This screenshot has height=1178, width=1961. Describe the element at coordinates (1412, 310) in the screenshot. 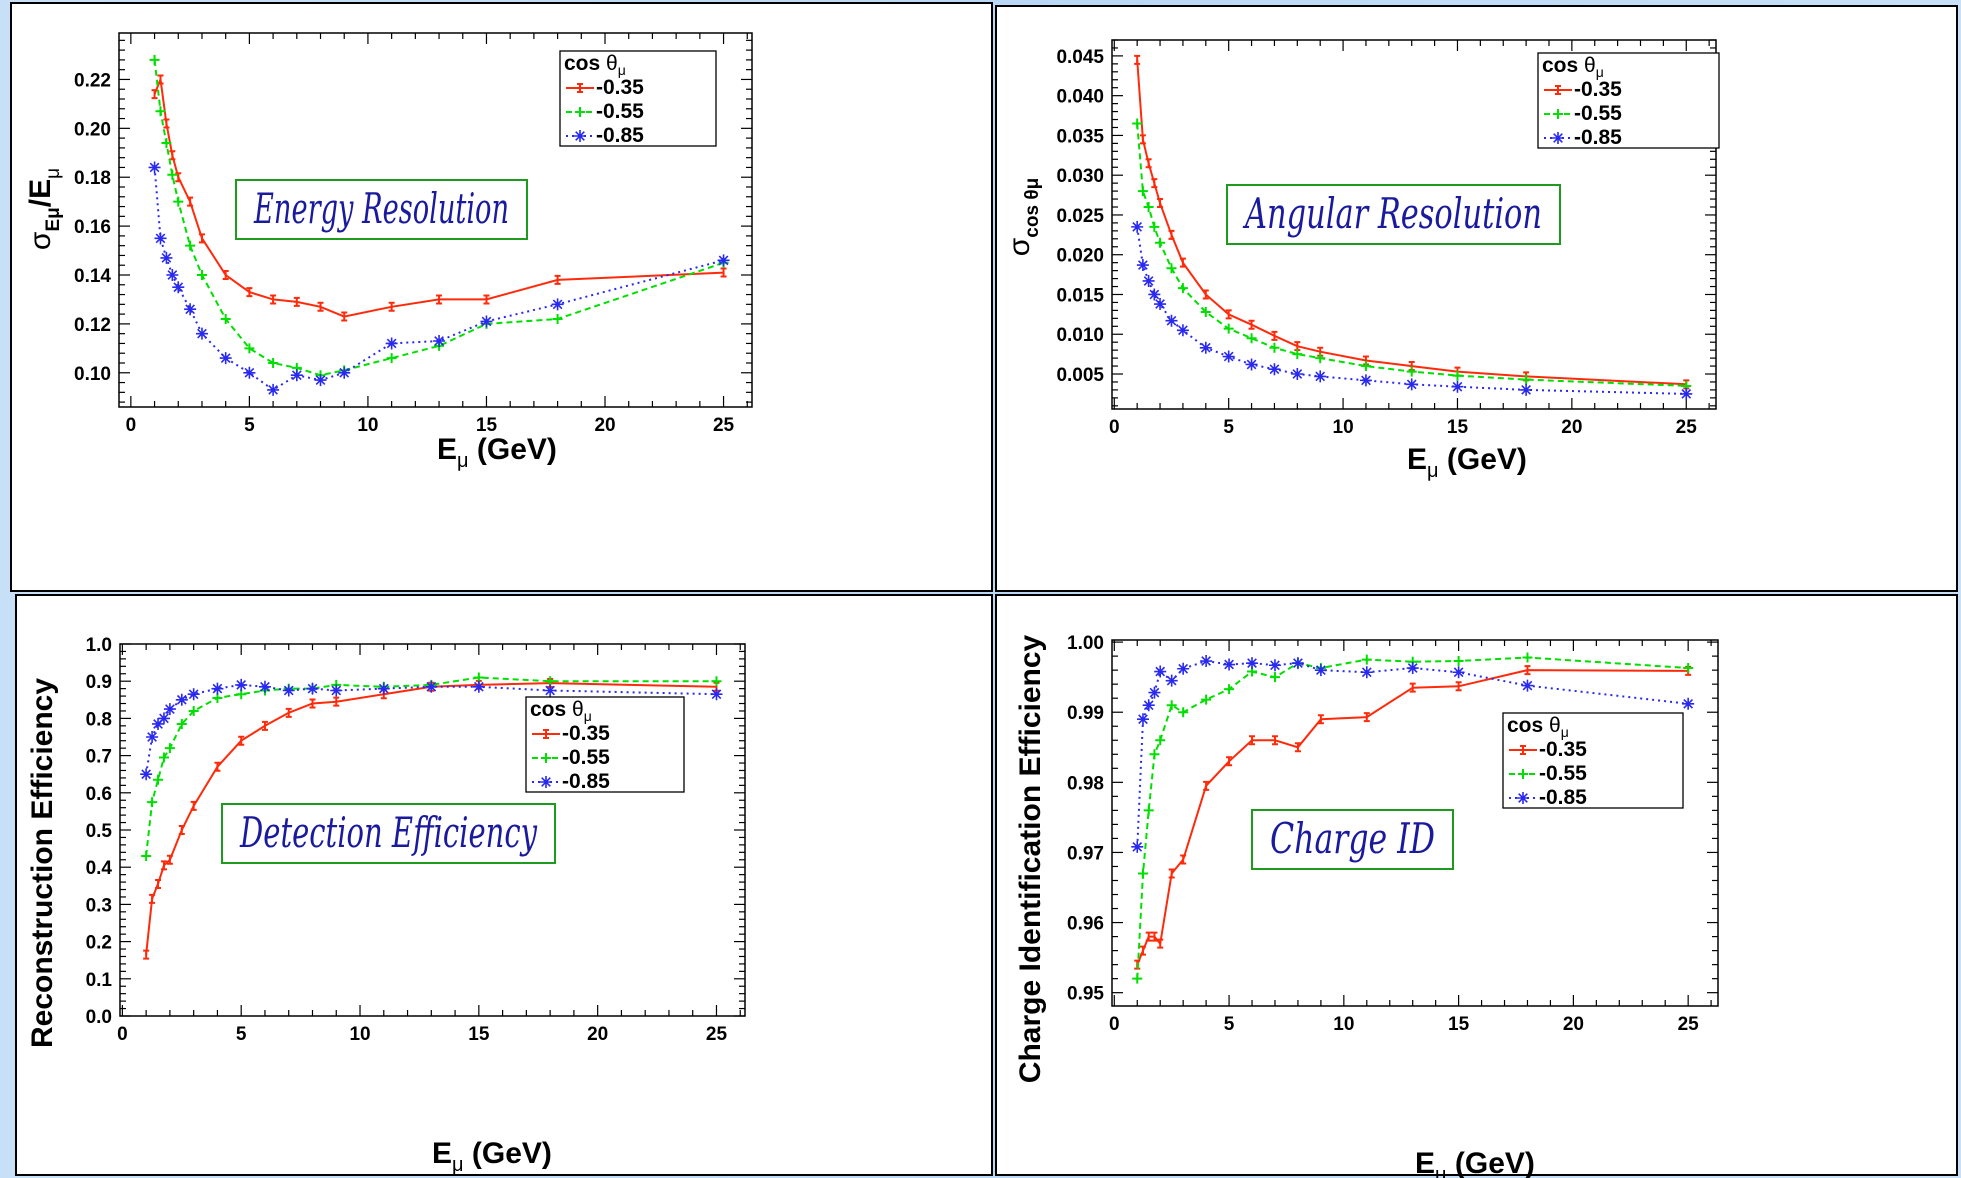

I see `series--0.85` at that location.